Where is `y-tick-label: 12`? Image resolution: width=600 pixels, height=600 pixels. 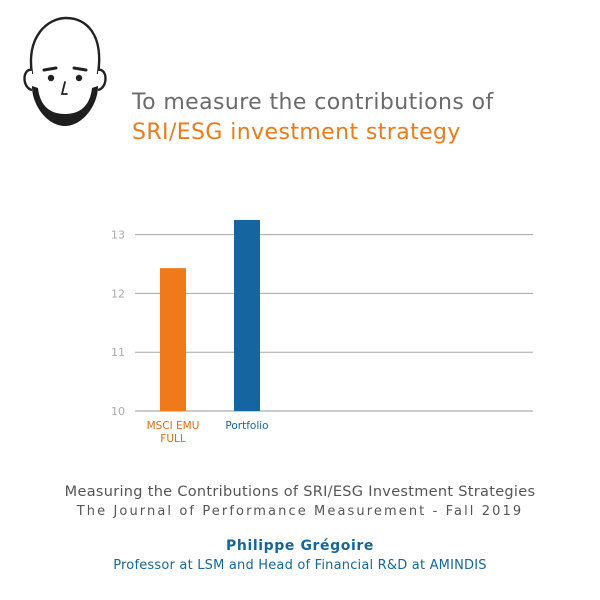 y-tick-label: 12 is located at coordinates (118, 293).